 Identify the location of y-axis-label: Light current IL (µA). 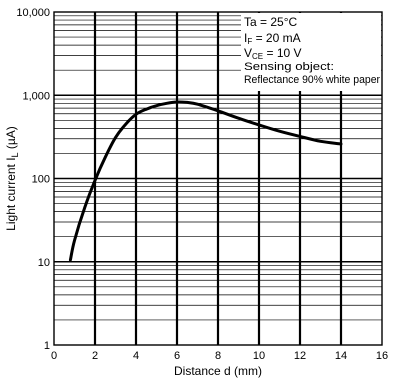
(12, 178).